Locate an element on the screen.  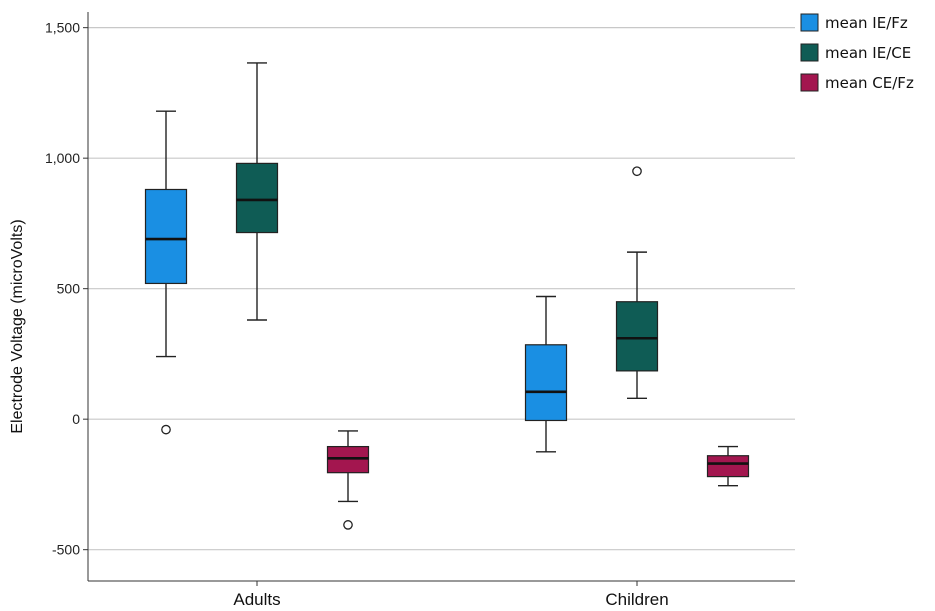
box-mean-ie-fz-adults is located at coordinates (166, 272).